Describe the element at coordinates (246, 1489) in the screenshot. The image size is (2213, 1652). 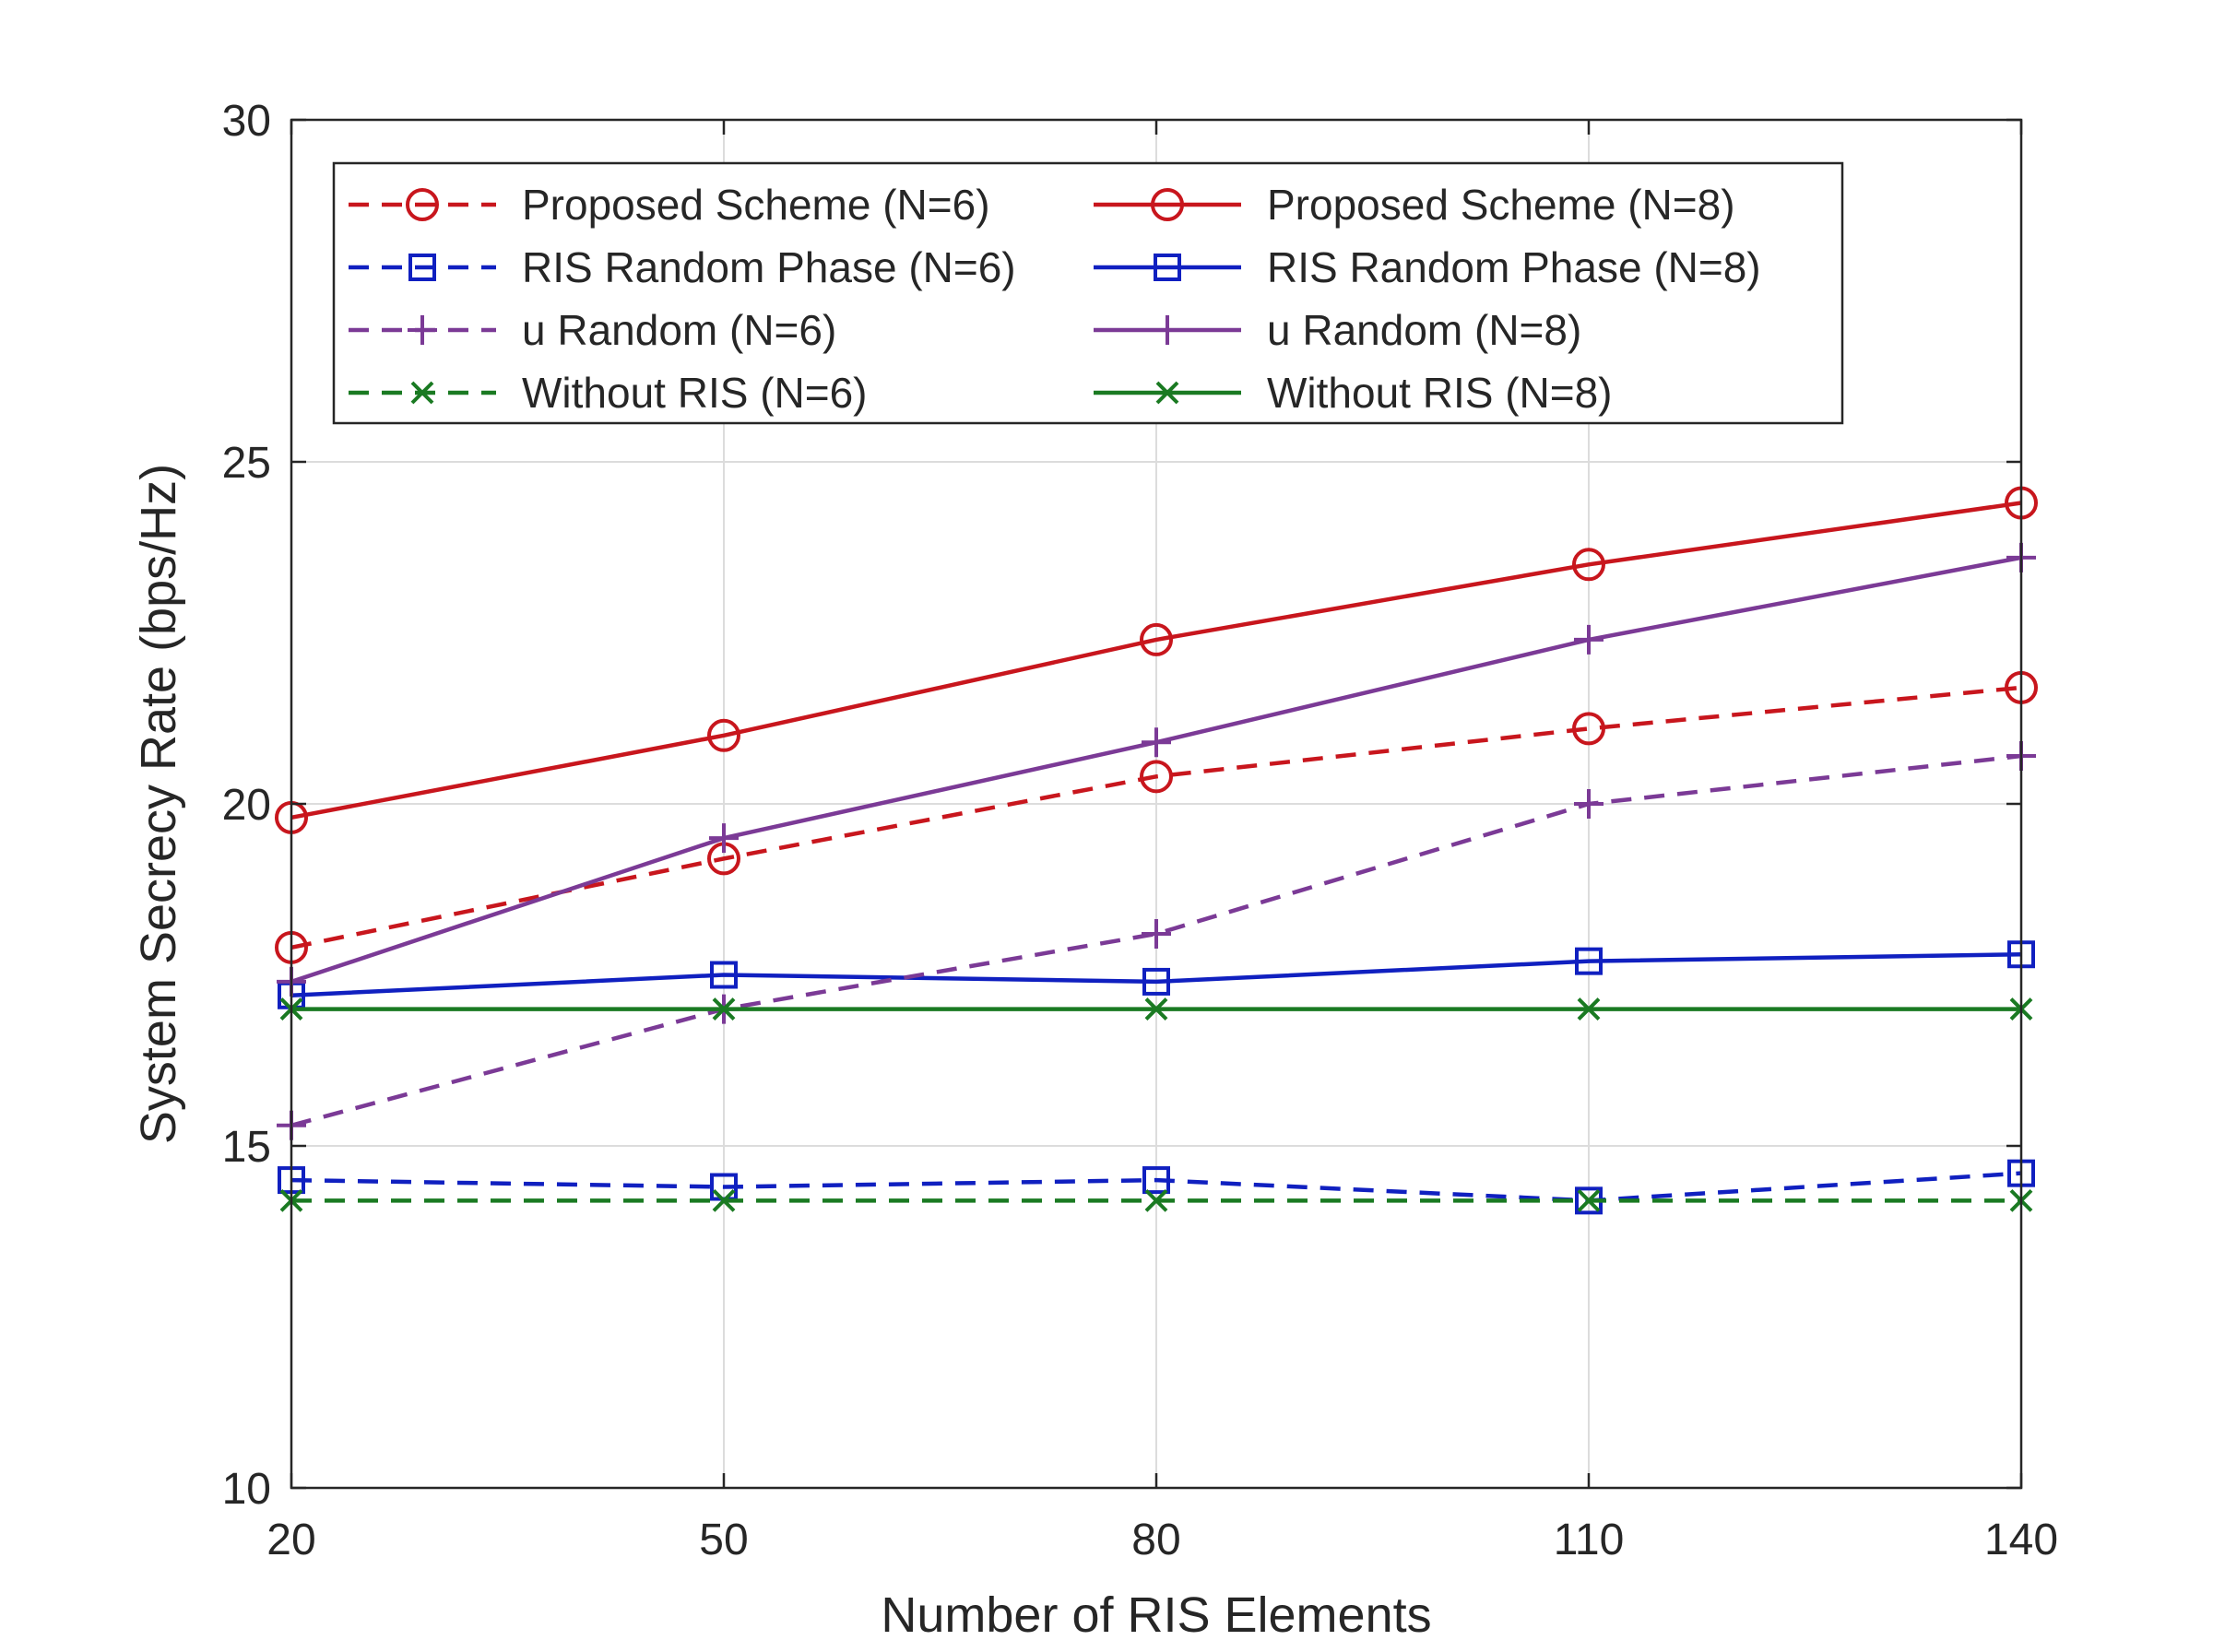
I see `y-tick-label: 10` at that location.